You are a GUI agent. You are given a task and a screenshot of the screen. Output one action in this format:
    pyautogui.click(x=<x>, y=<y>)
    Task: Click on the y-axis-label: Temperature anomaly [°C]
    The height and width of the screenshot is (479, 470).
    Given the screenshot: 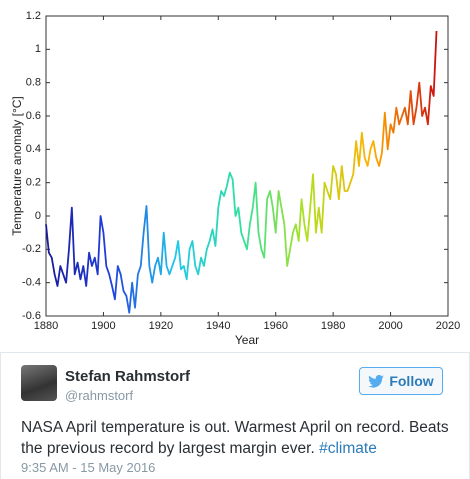 What is the action you would take?
    pyautogui.click(x=17, y=166)
    